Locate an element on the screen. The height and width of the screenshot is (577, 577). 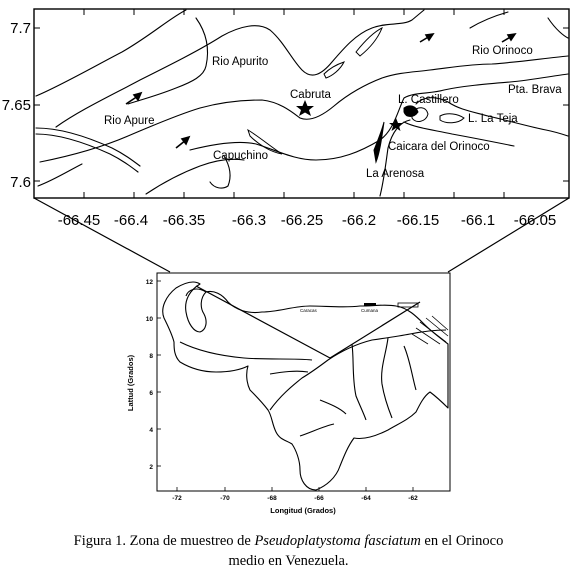
overview-x-tick: -62 is located at coordinates (413, 498).